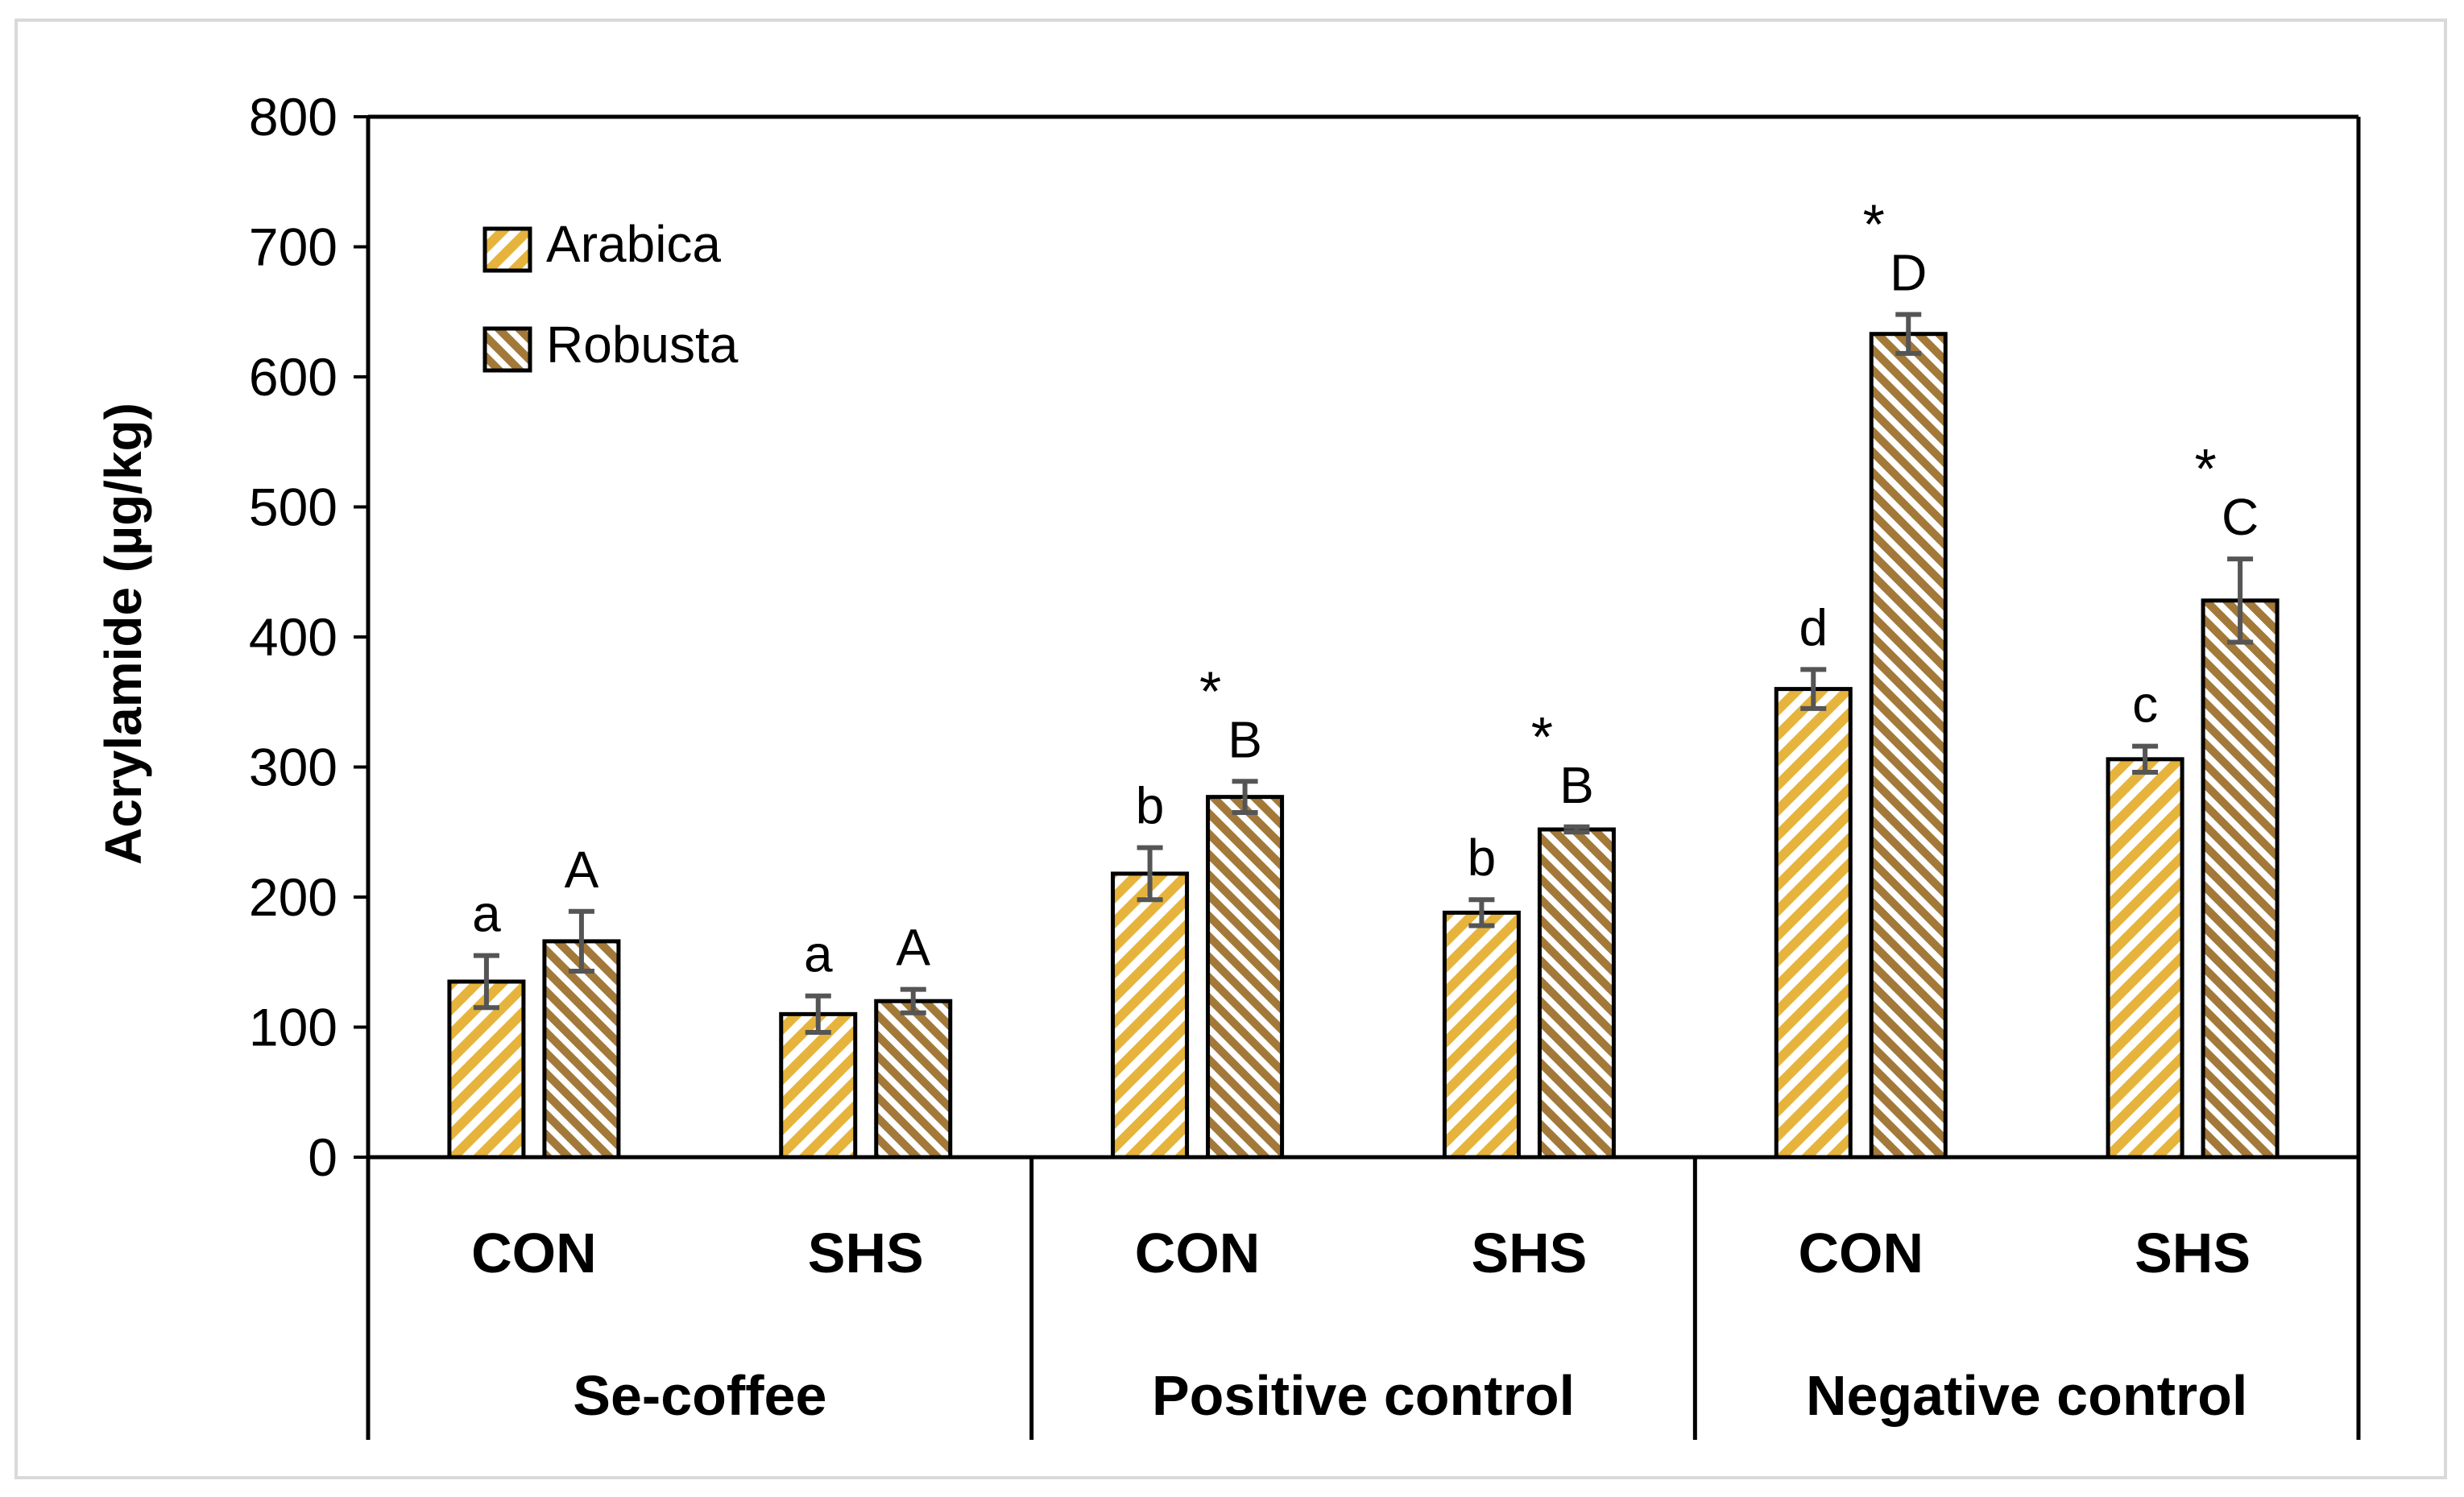  What do you see at coordinates (633, 244) in the screenshot?
I see `legend-label-arabica: Arabica` at bounding box center [633, 244].